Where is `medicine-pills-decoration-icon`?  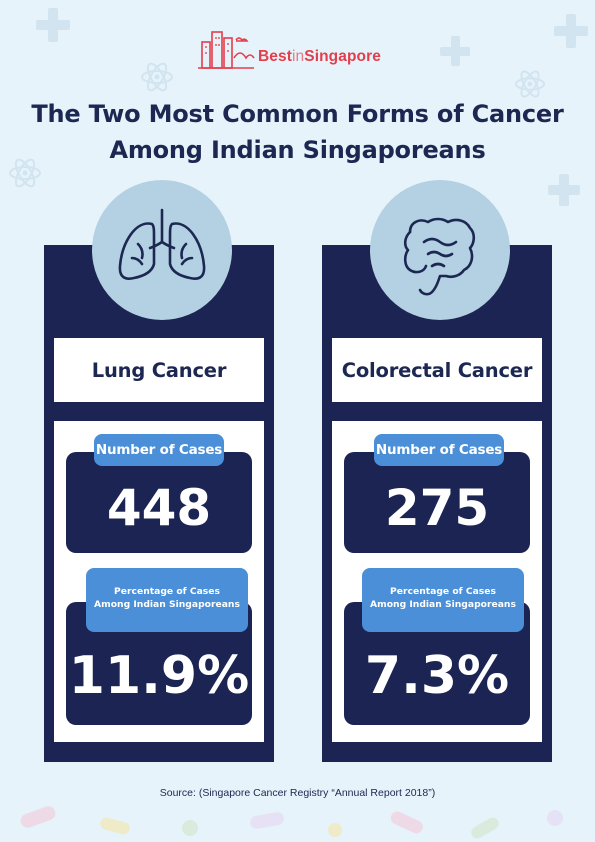 medicine-pills-decoration-icon is located at coordinates (291, 822).